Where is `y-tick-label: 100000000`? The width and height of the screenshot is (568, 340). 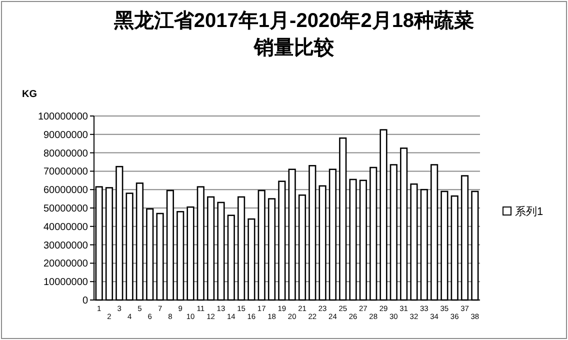
y-tick-label: 100000000 is located at coordinates (63, 117).